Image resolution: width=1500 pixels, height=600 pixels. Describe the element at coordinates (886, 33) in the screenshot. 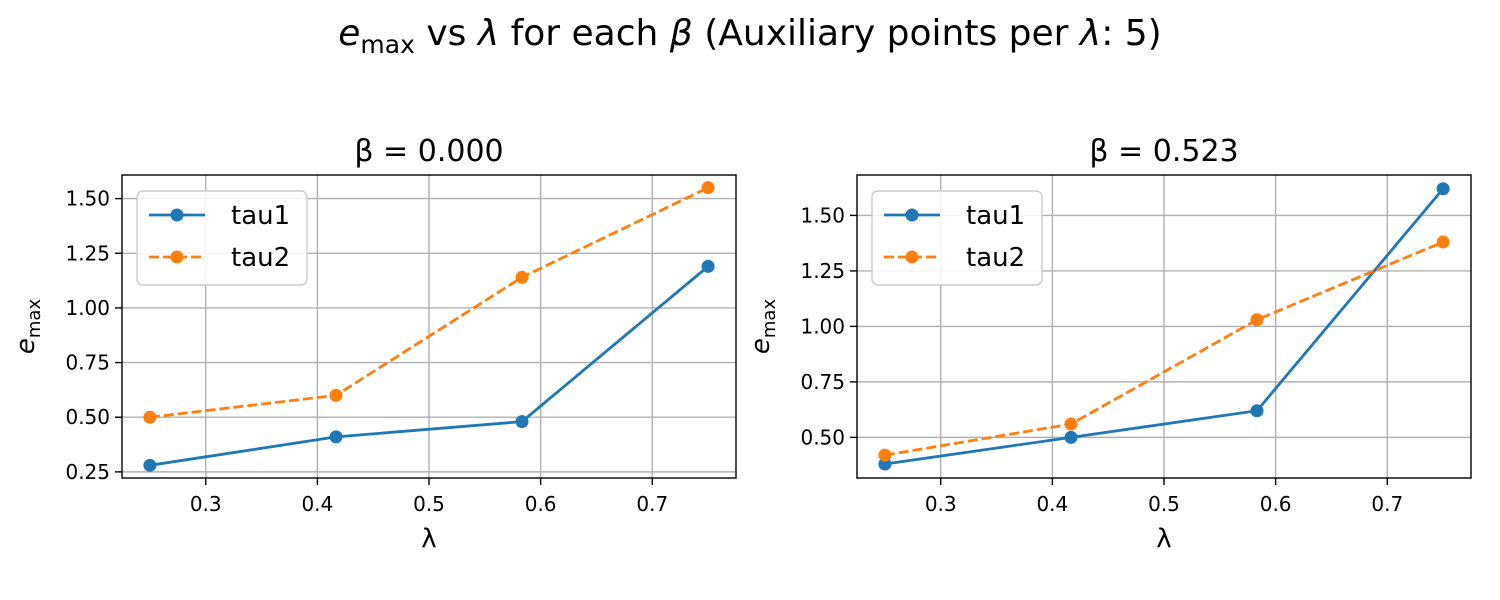

I see `title-paren-open: (Auxiliary points per` at that location.